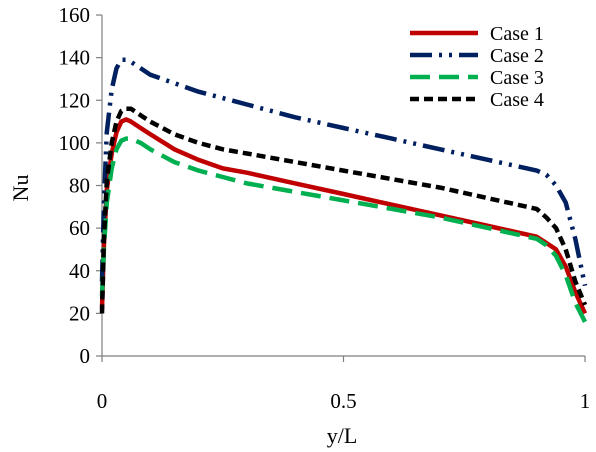 This screenshot has height=452, width=596. What do you see at coordinates (343, 401) in the screenshot?
I see `x-tick-label: 0.5` at bounding box center [343, 401].